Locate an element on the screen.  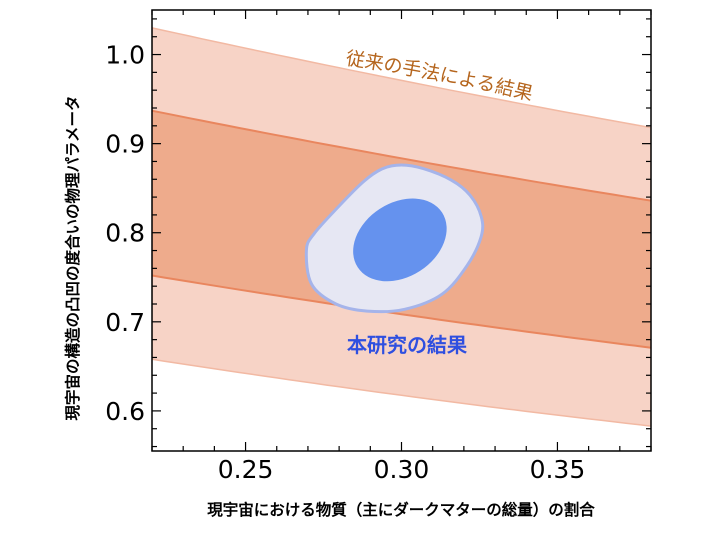
this-study-68-contour is located at coordinates (400, 240).